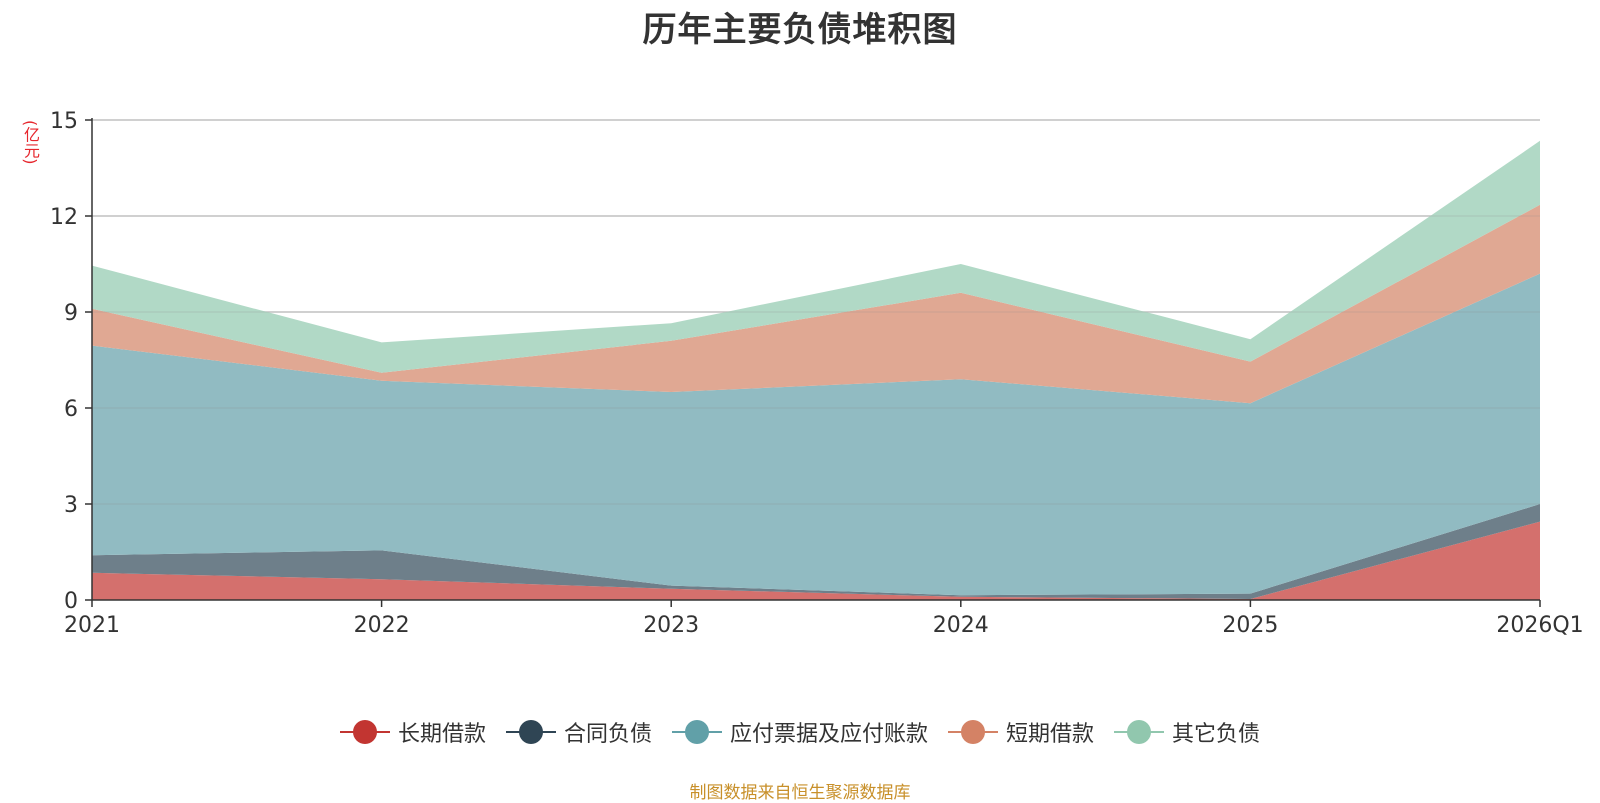 Image resolution: width=1600 pixels, height=803 pixels. Describe the element at coordinates (961, 625) in the screenshot. I see `x-tick-label: 2024` at that location.